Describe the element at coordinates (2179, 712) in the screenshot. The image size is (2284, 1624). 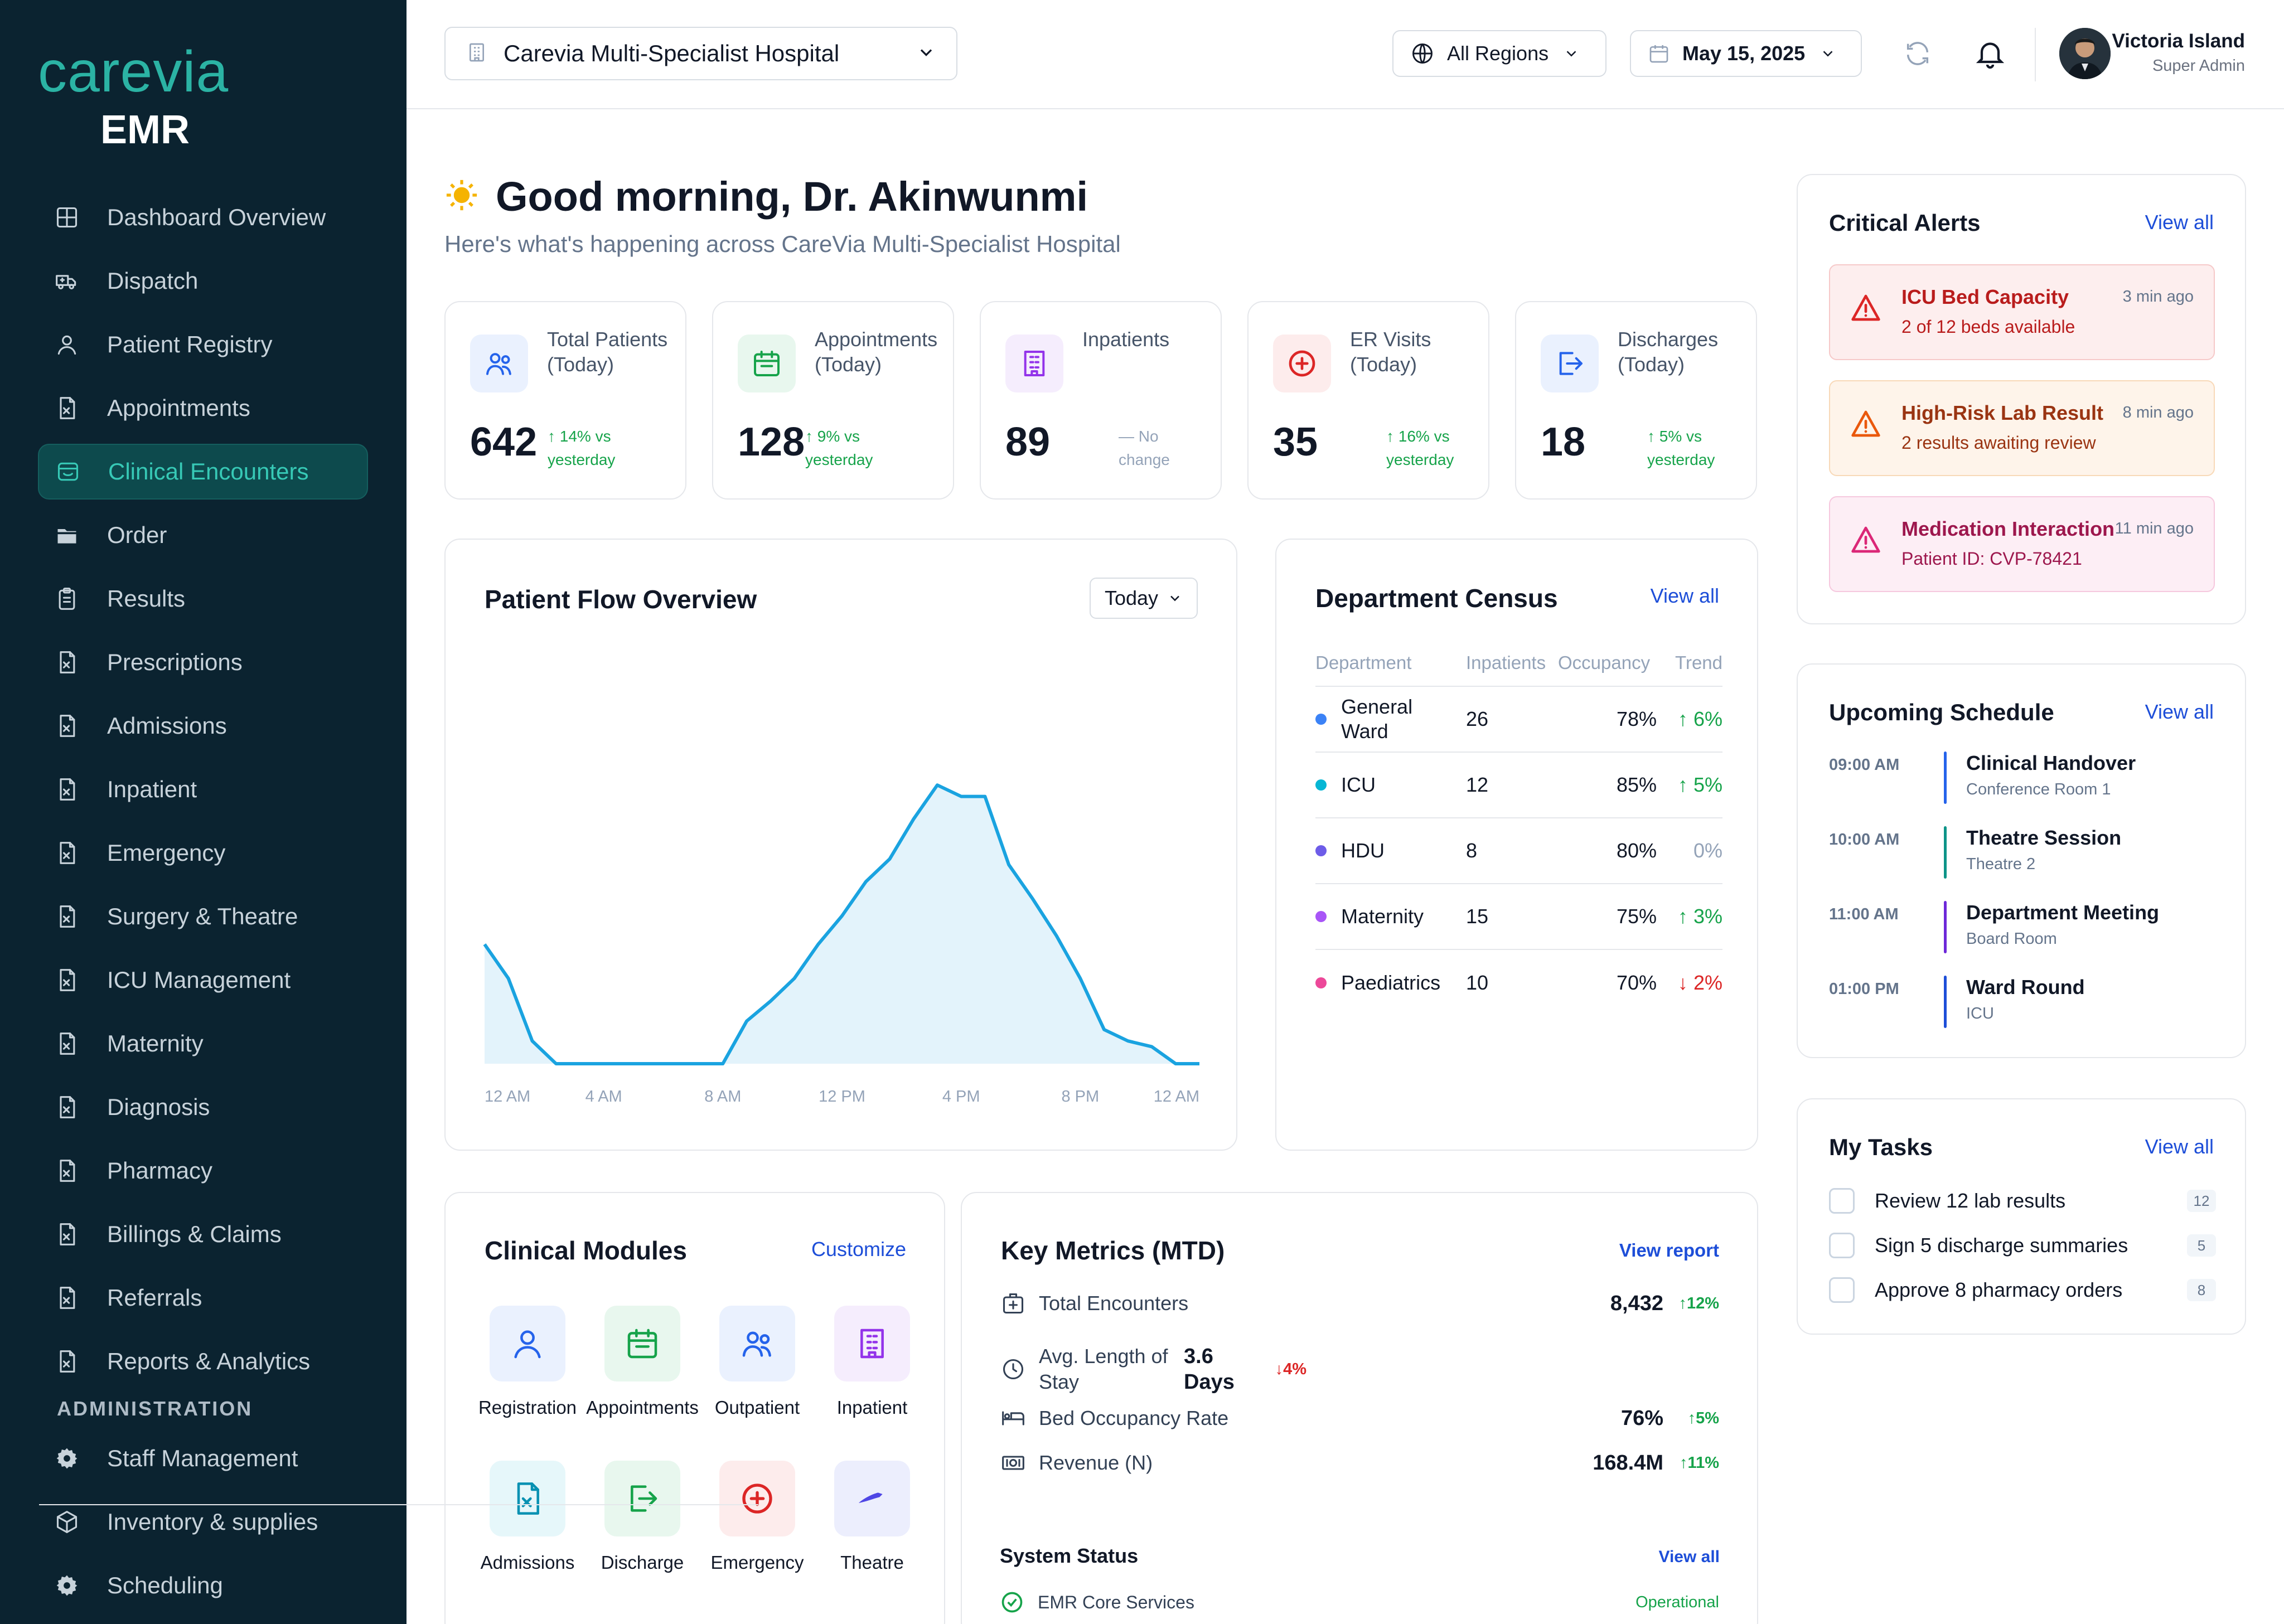
I see `schedule-view-all: View all` at that location.